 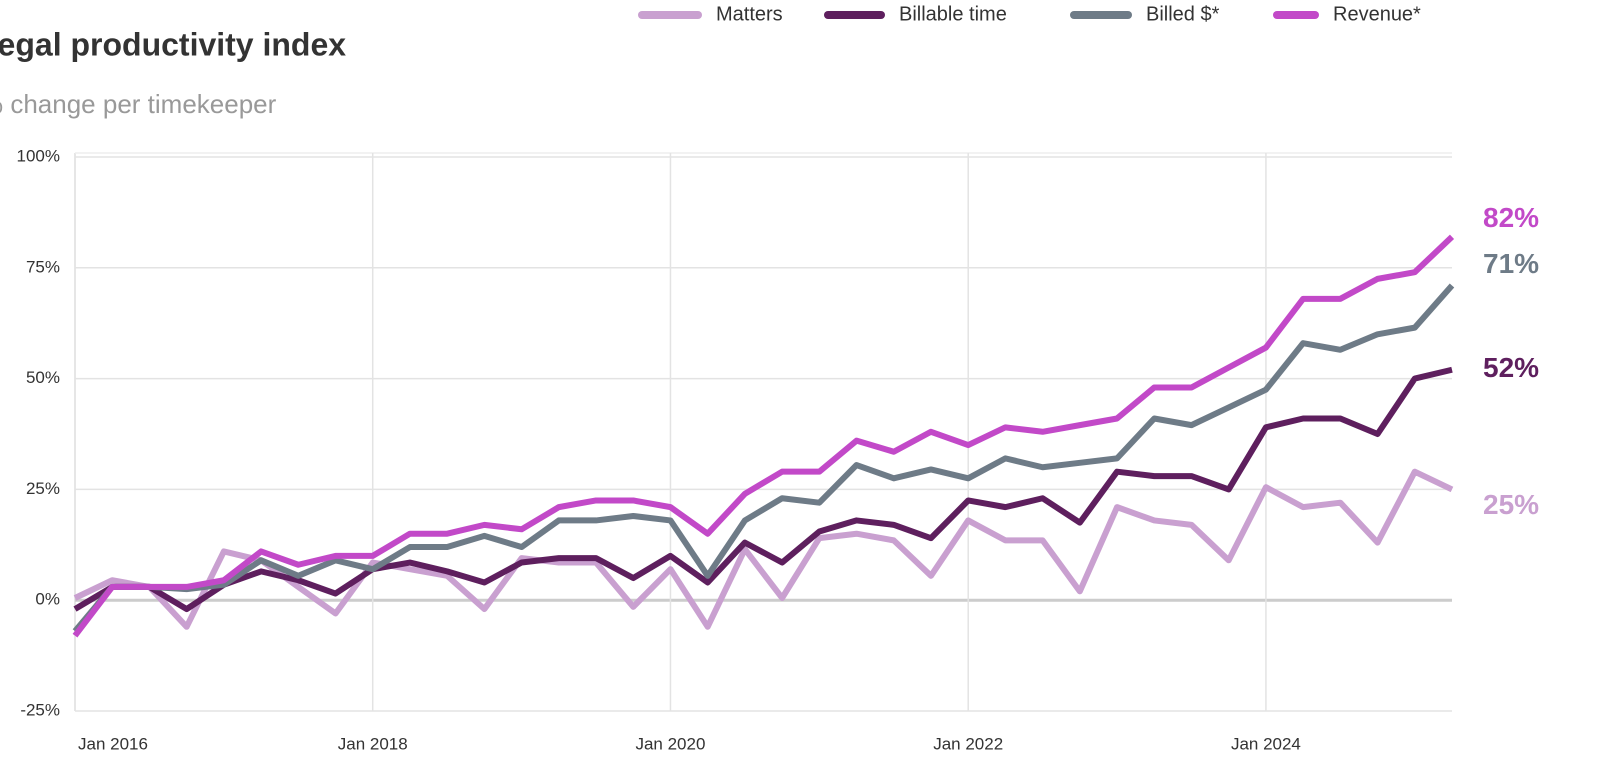 I want to click on end-label: 71%, so click(x=1511, y=263).